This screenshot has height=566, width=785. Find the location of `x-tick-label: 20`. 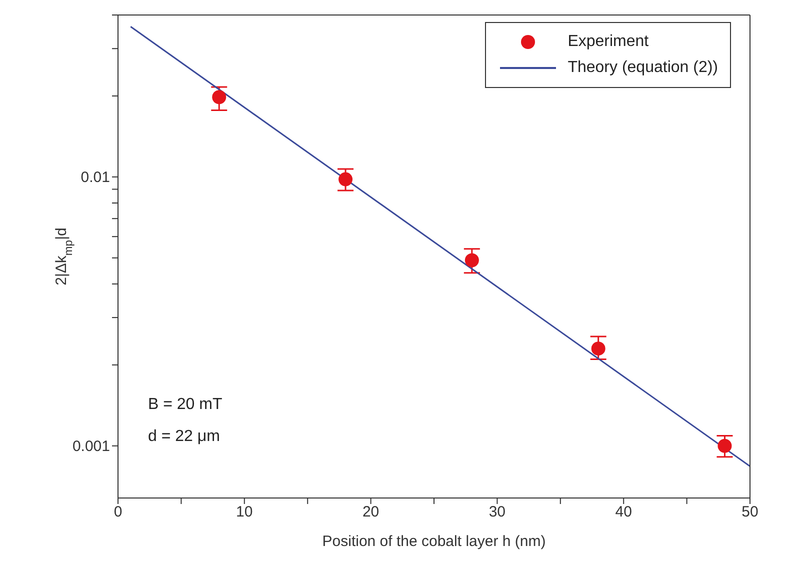

x-tick-label: 20 is located at coordinates (371, 512).